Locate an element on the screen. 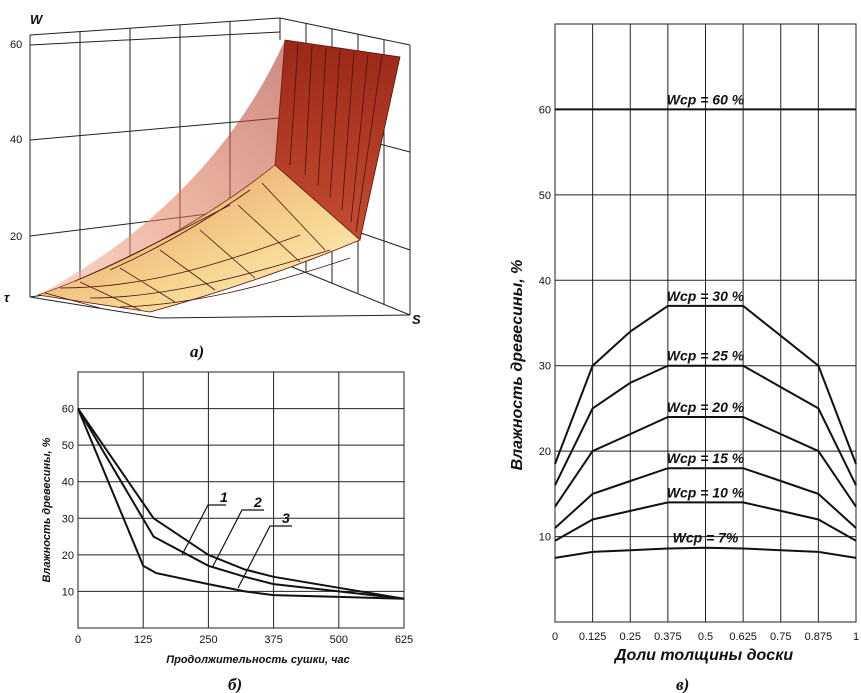 The width and height of the screenshot is (861, 693). profile-label-3: Wcp = 25 % is located at coordinates (706, 356).